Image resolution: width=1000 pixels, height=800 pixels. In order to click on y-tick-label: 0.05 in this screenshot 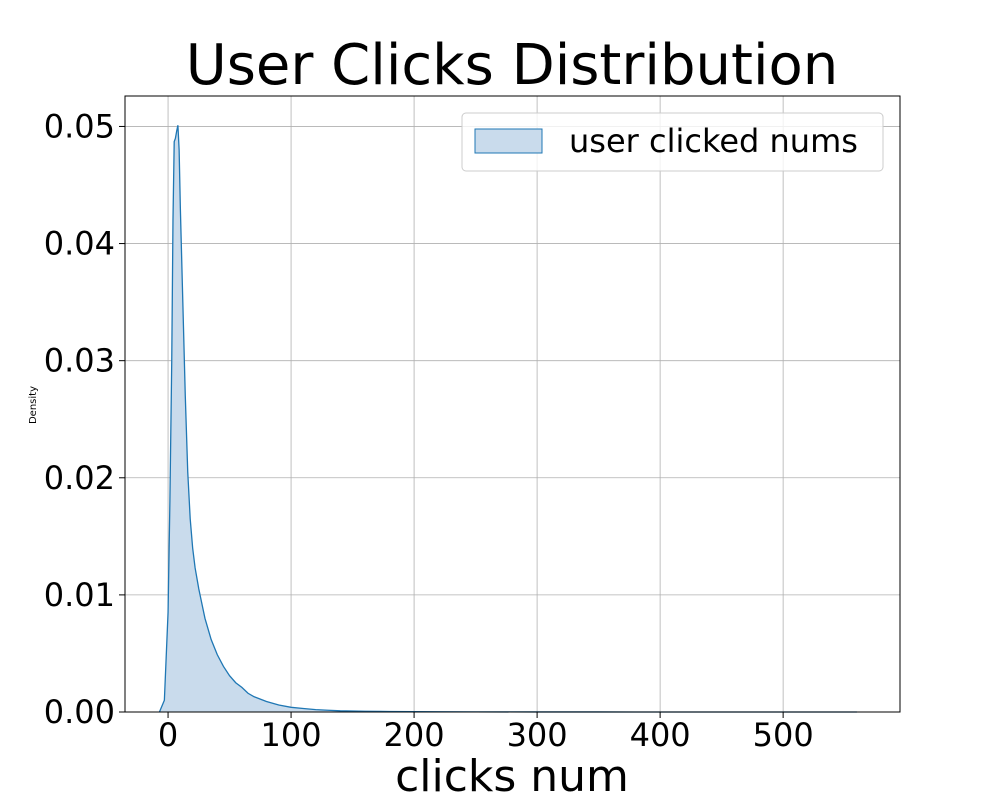, I will do `click(79, 126)`.